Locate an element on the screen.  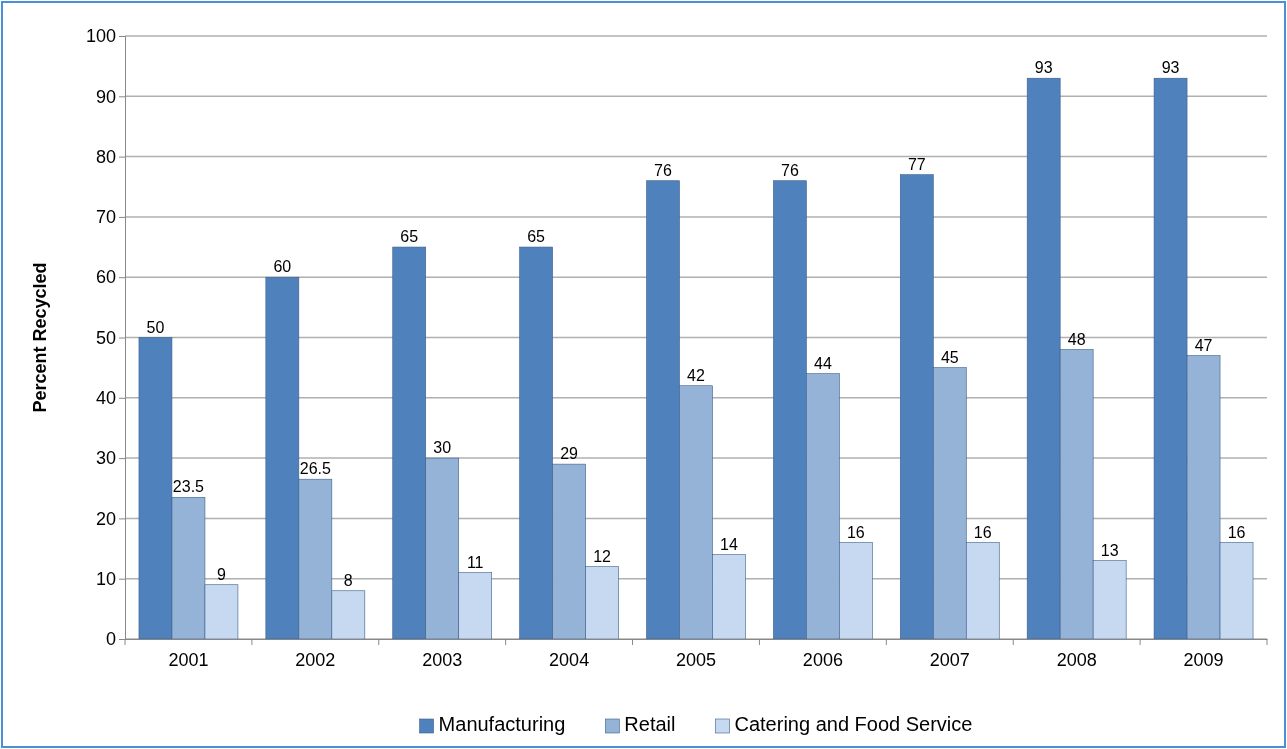
data-label: 8 is located at coordinates (348, 580).